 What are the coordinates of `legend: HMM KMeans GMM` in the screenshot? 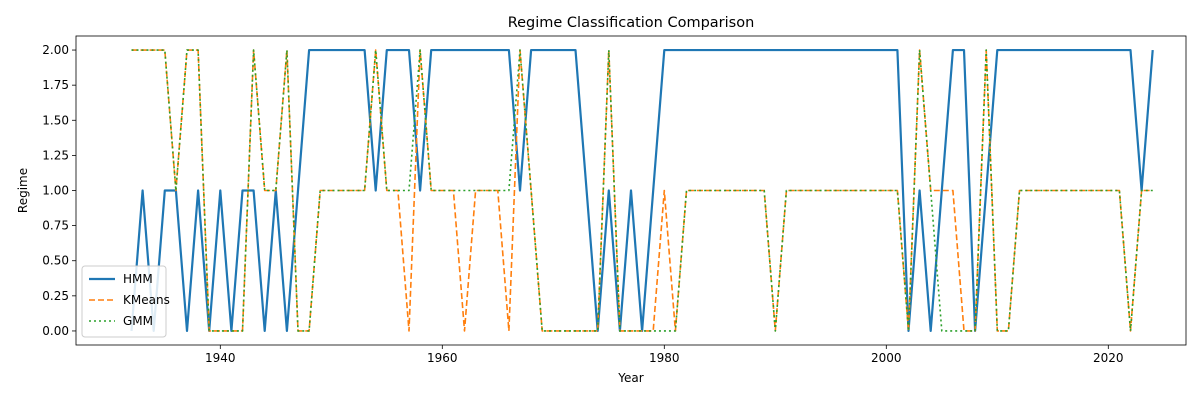 It's located at (125, 301).